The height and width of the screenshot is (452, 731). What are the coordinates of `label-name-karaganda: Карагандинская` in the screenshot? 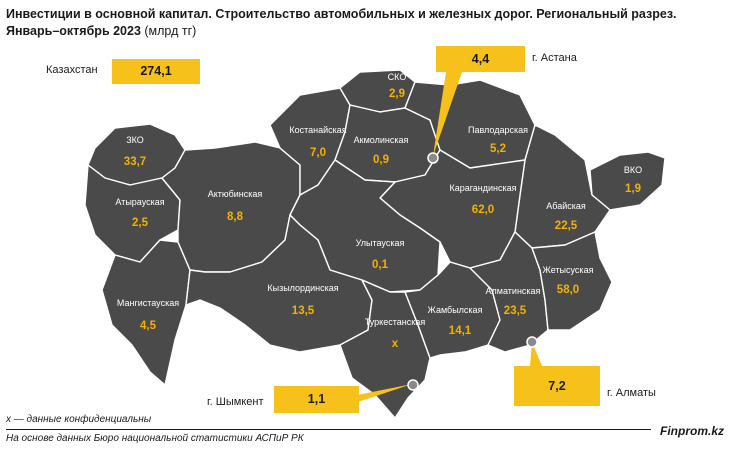 It's located at (482, 188).